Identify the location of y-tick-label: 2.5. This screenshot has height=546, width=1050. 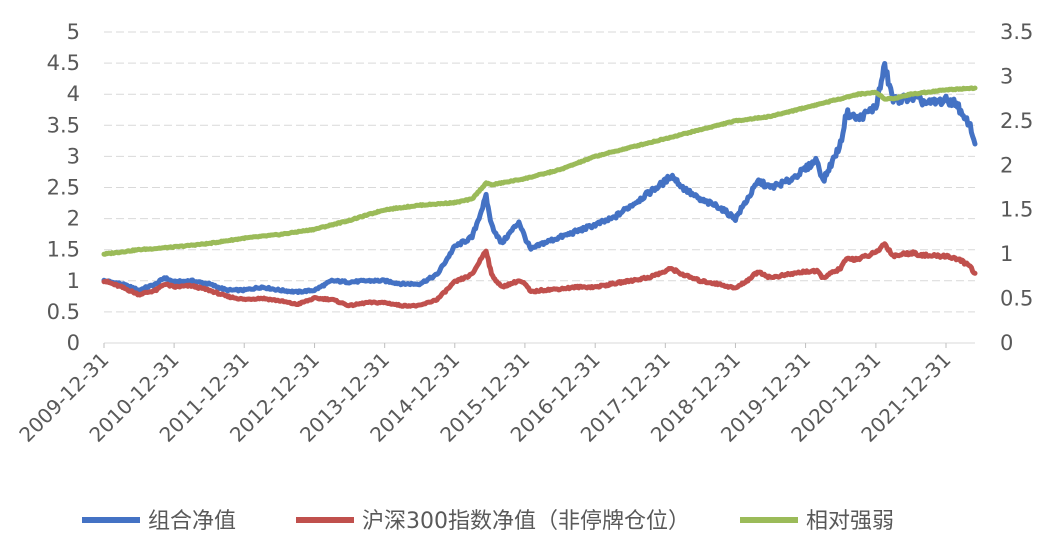
(63, 188).